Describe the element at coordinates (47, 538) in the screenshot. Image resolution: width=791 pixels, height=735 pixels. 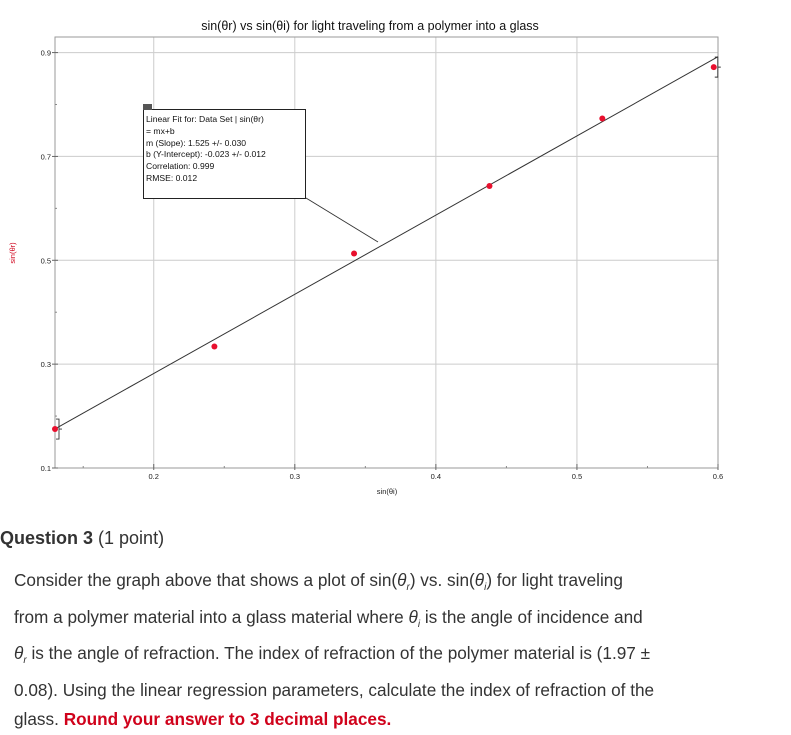
I see `question-title: Question 3` at that location.